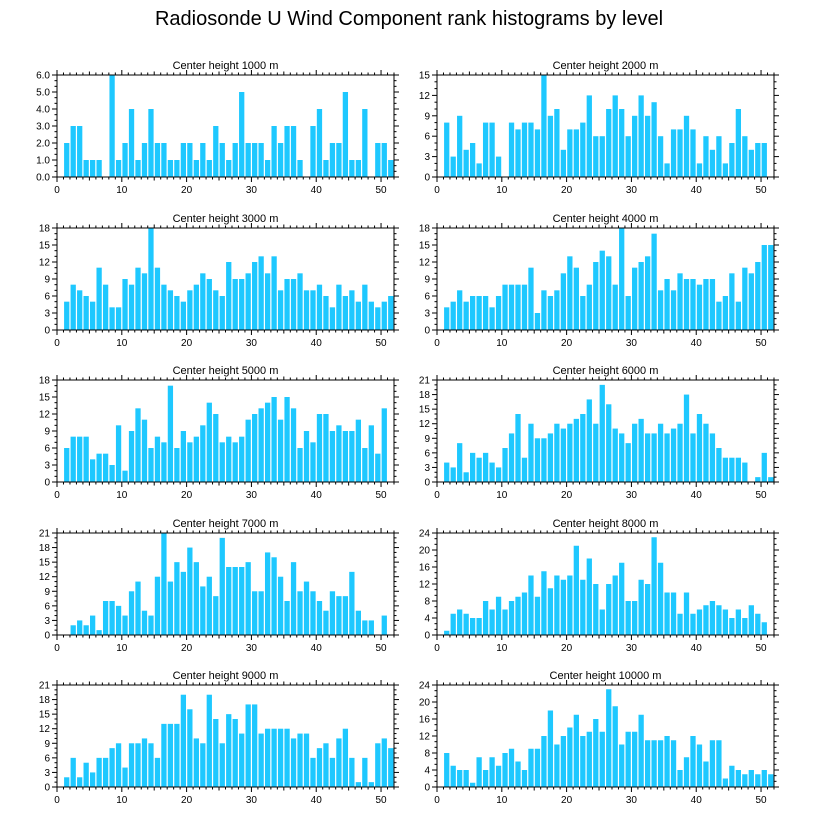  Describe the element at coordinates (122, 648) in the screenshot. I see `x-tick-label: 10` at that location.